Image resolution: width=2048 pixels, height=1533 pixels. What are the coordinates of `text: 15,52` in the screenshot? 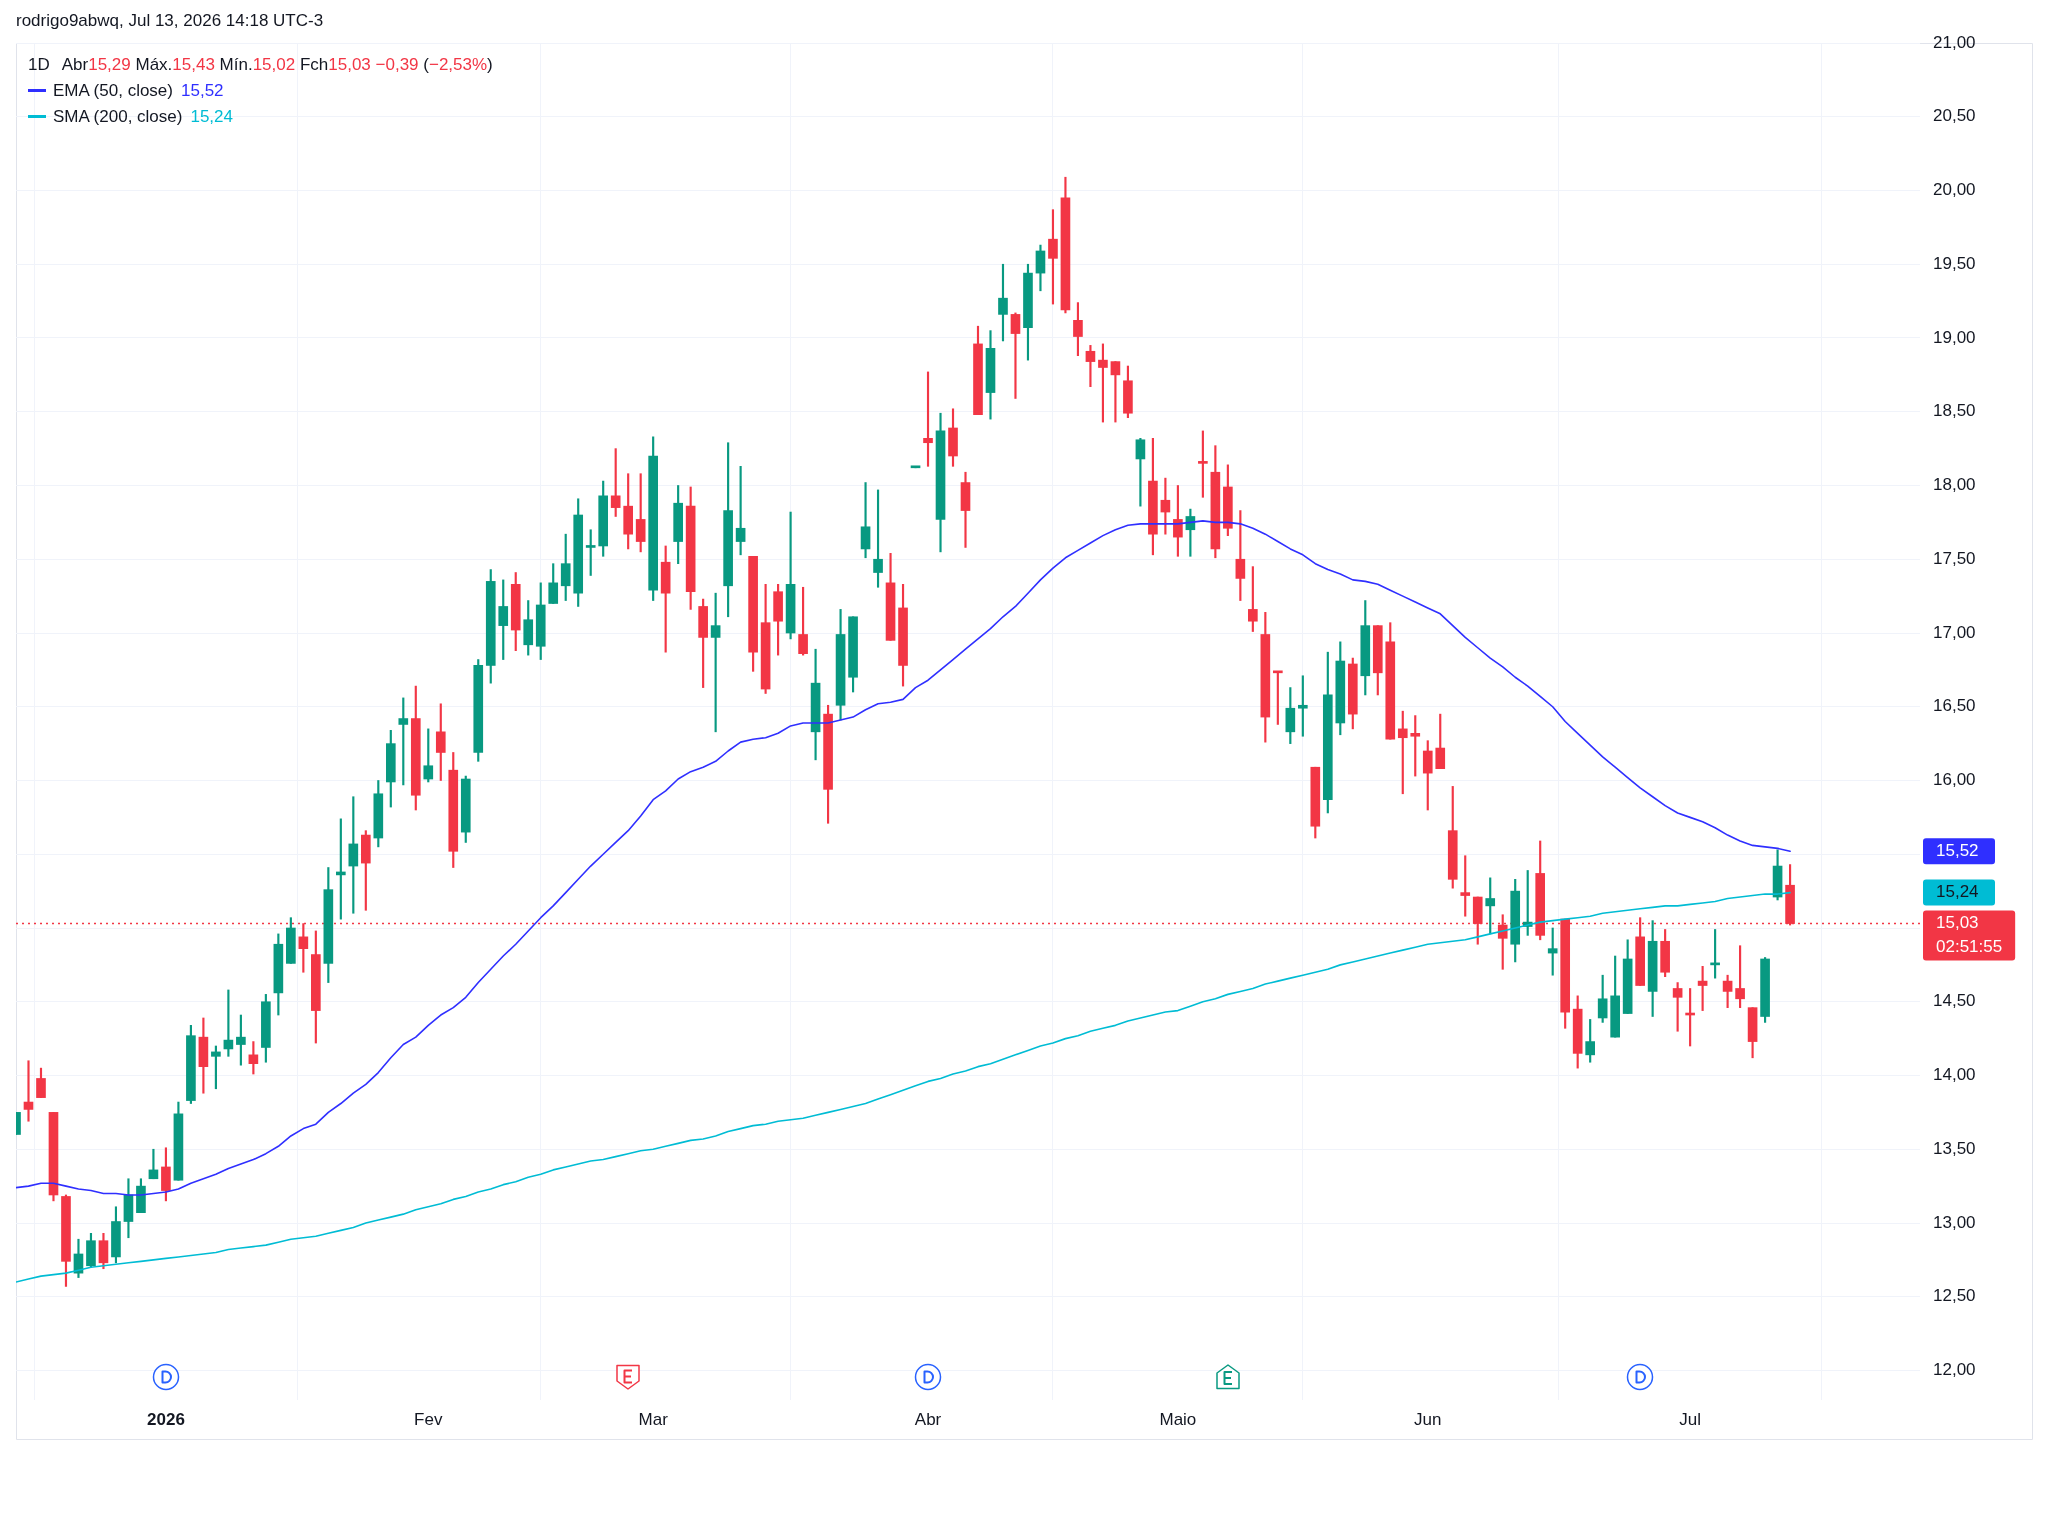 It's located at (1957, 850).